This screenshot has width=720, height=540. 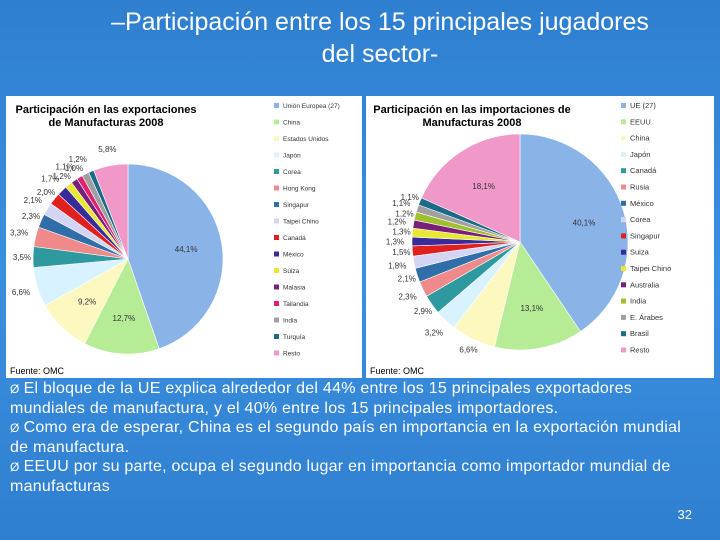 I want to click on chart2-legend-item-14: E. Árabes, so click(x=646, y=317).